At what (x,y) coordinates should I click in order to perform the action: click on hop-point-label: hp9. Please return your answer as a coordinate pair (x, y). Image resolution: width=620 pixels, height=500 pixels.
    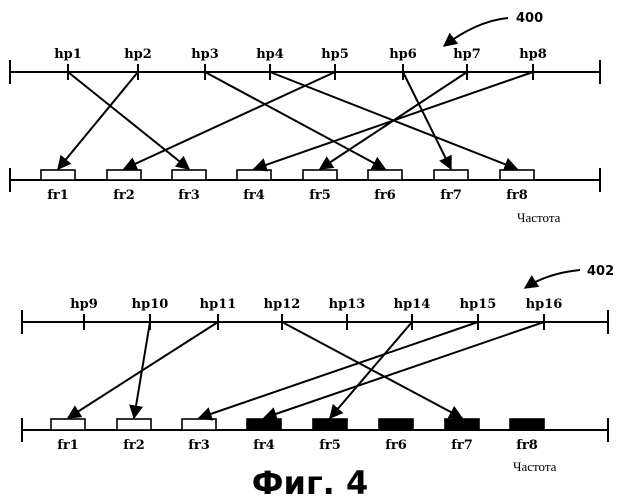
    Looking at the image, I should click on (84, 304).